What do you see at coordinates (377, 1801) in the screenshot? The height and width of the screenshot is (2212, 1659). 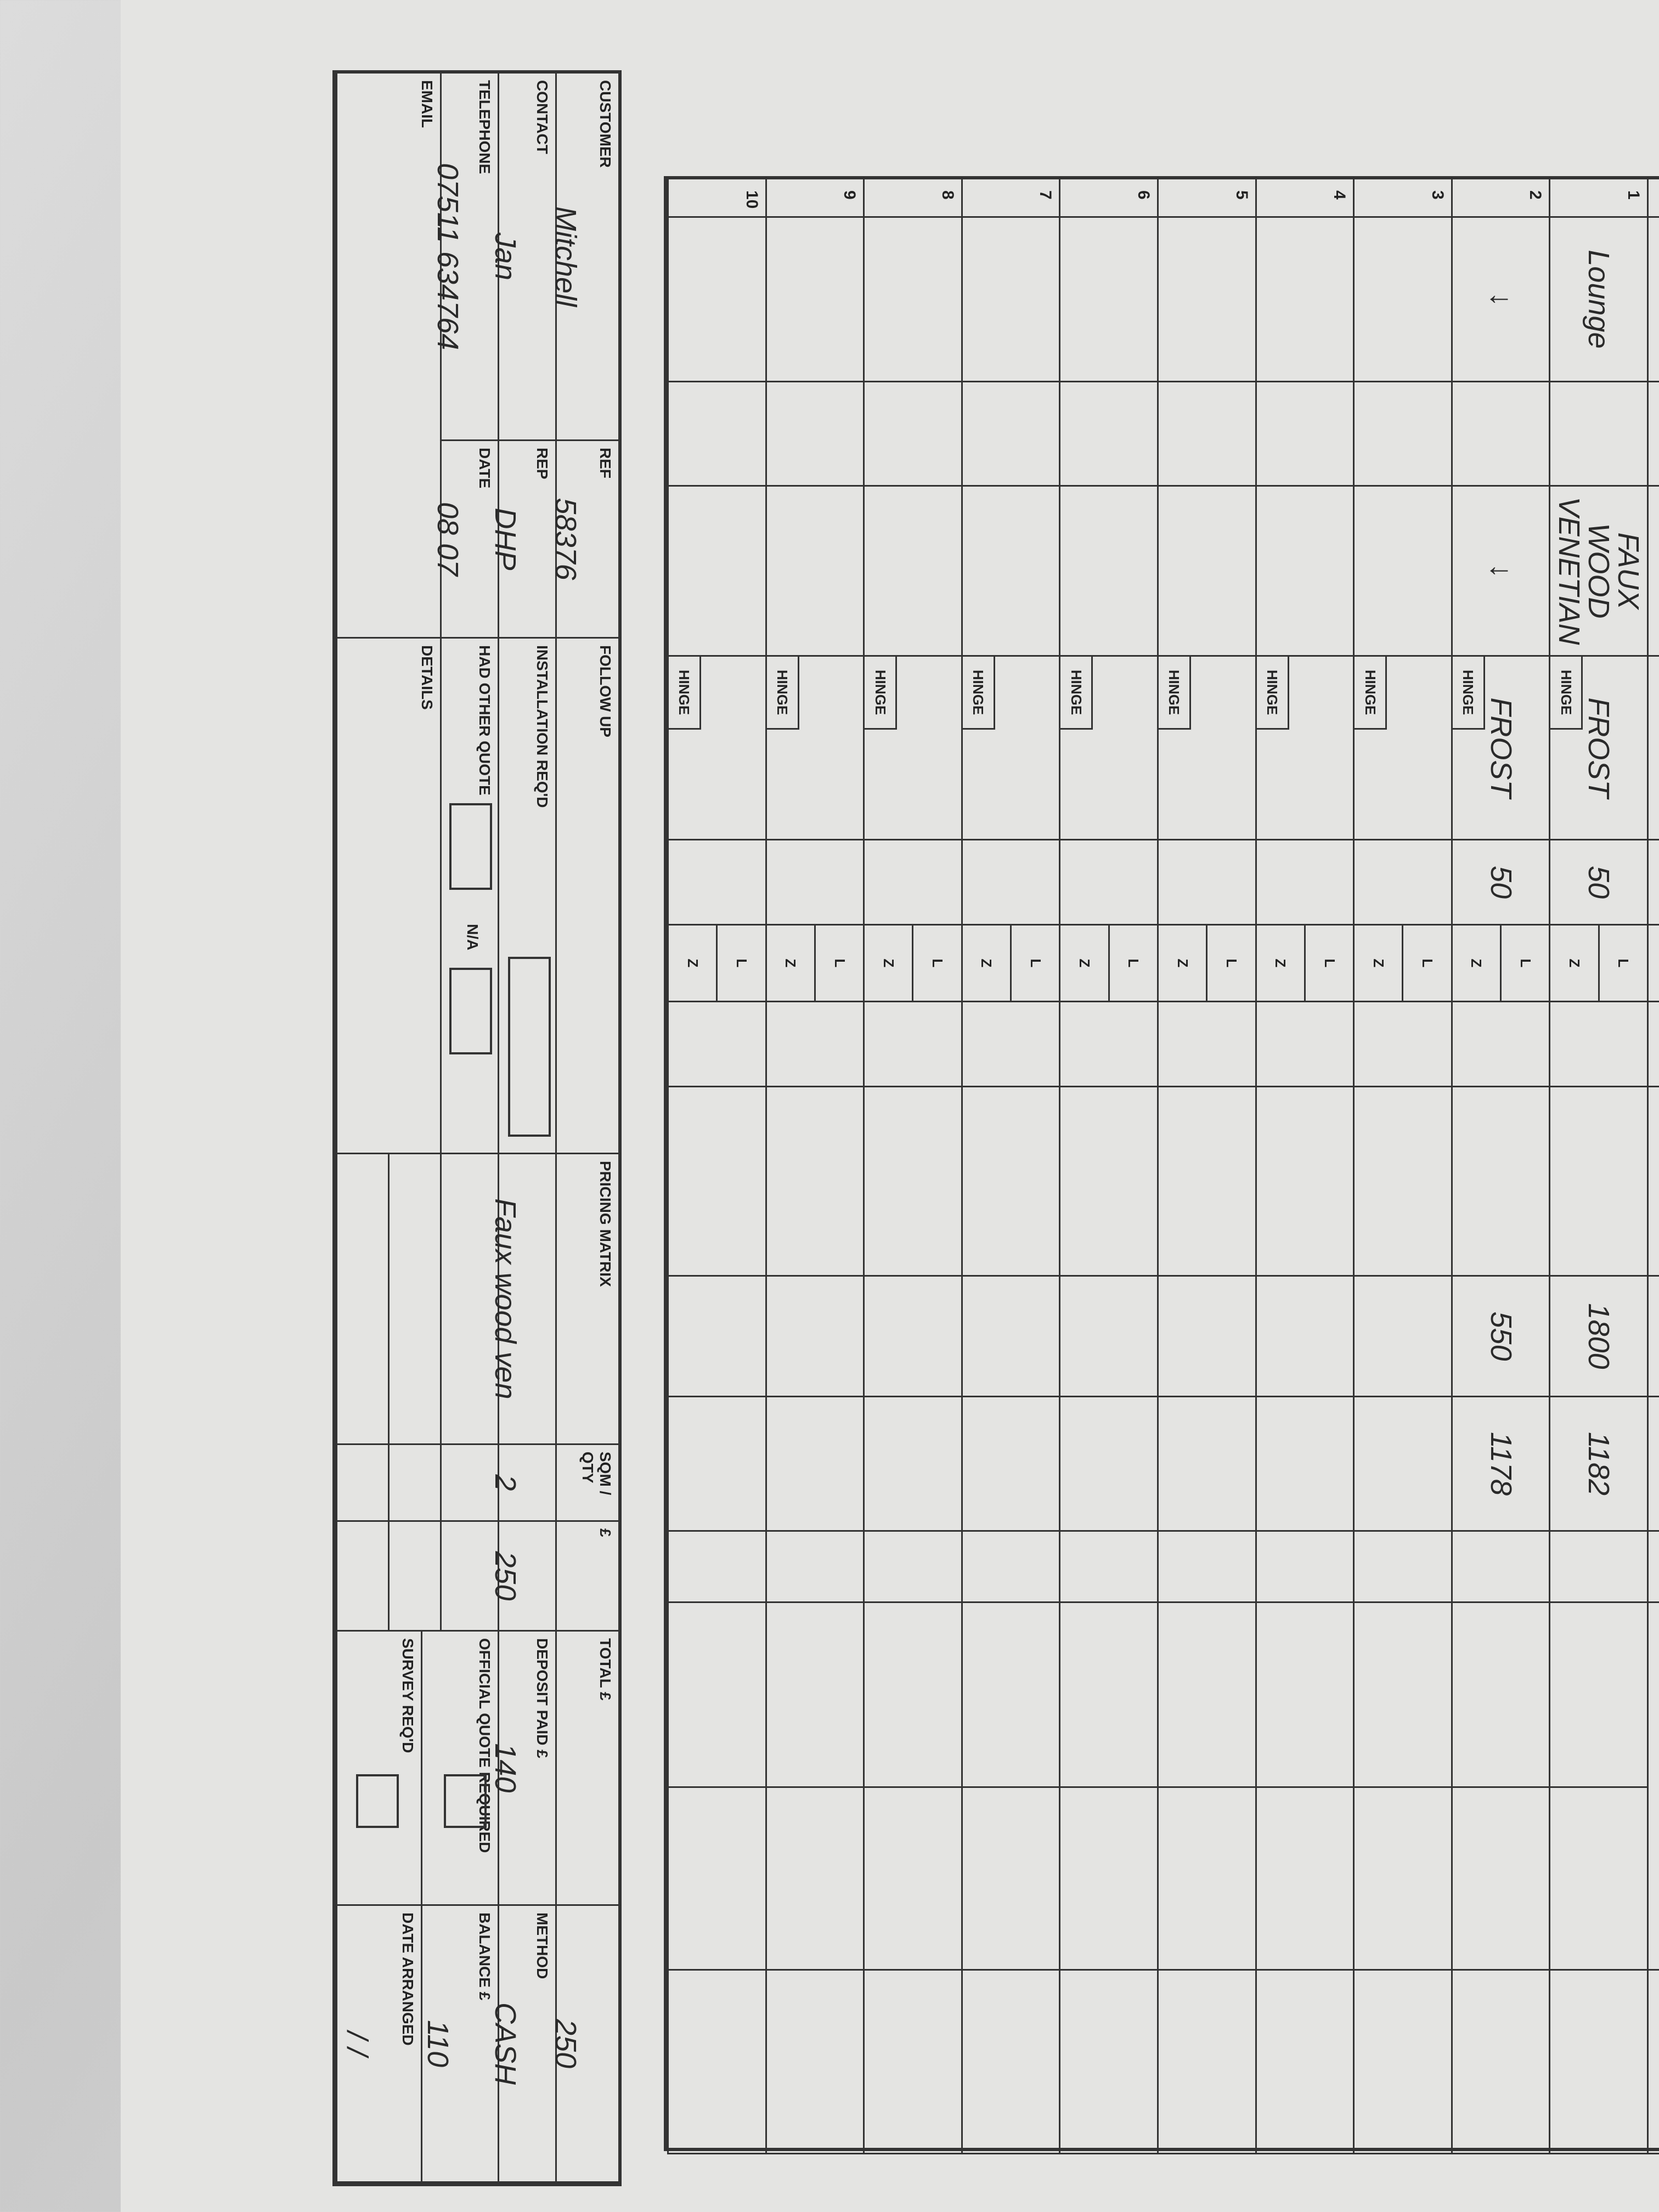 I see `survey-checkbox` at bounding box center [377, 1801].